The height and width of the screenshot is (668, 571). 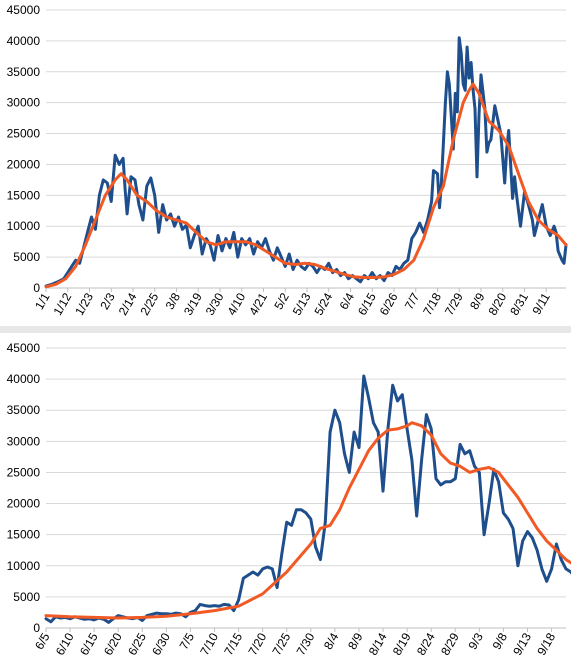 What do you see at coordinates (426, 644) in the screenshot?
I see `bottom-x-tick-label: 8/24` at bounding box center [426, 644].